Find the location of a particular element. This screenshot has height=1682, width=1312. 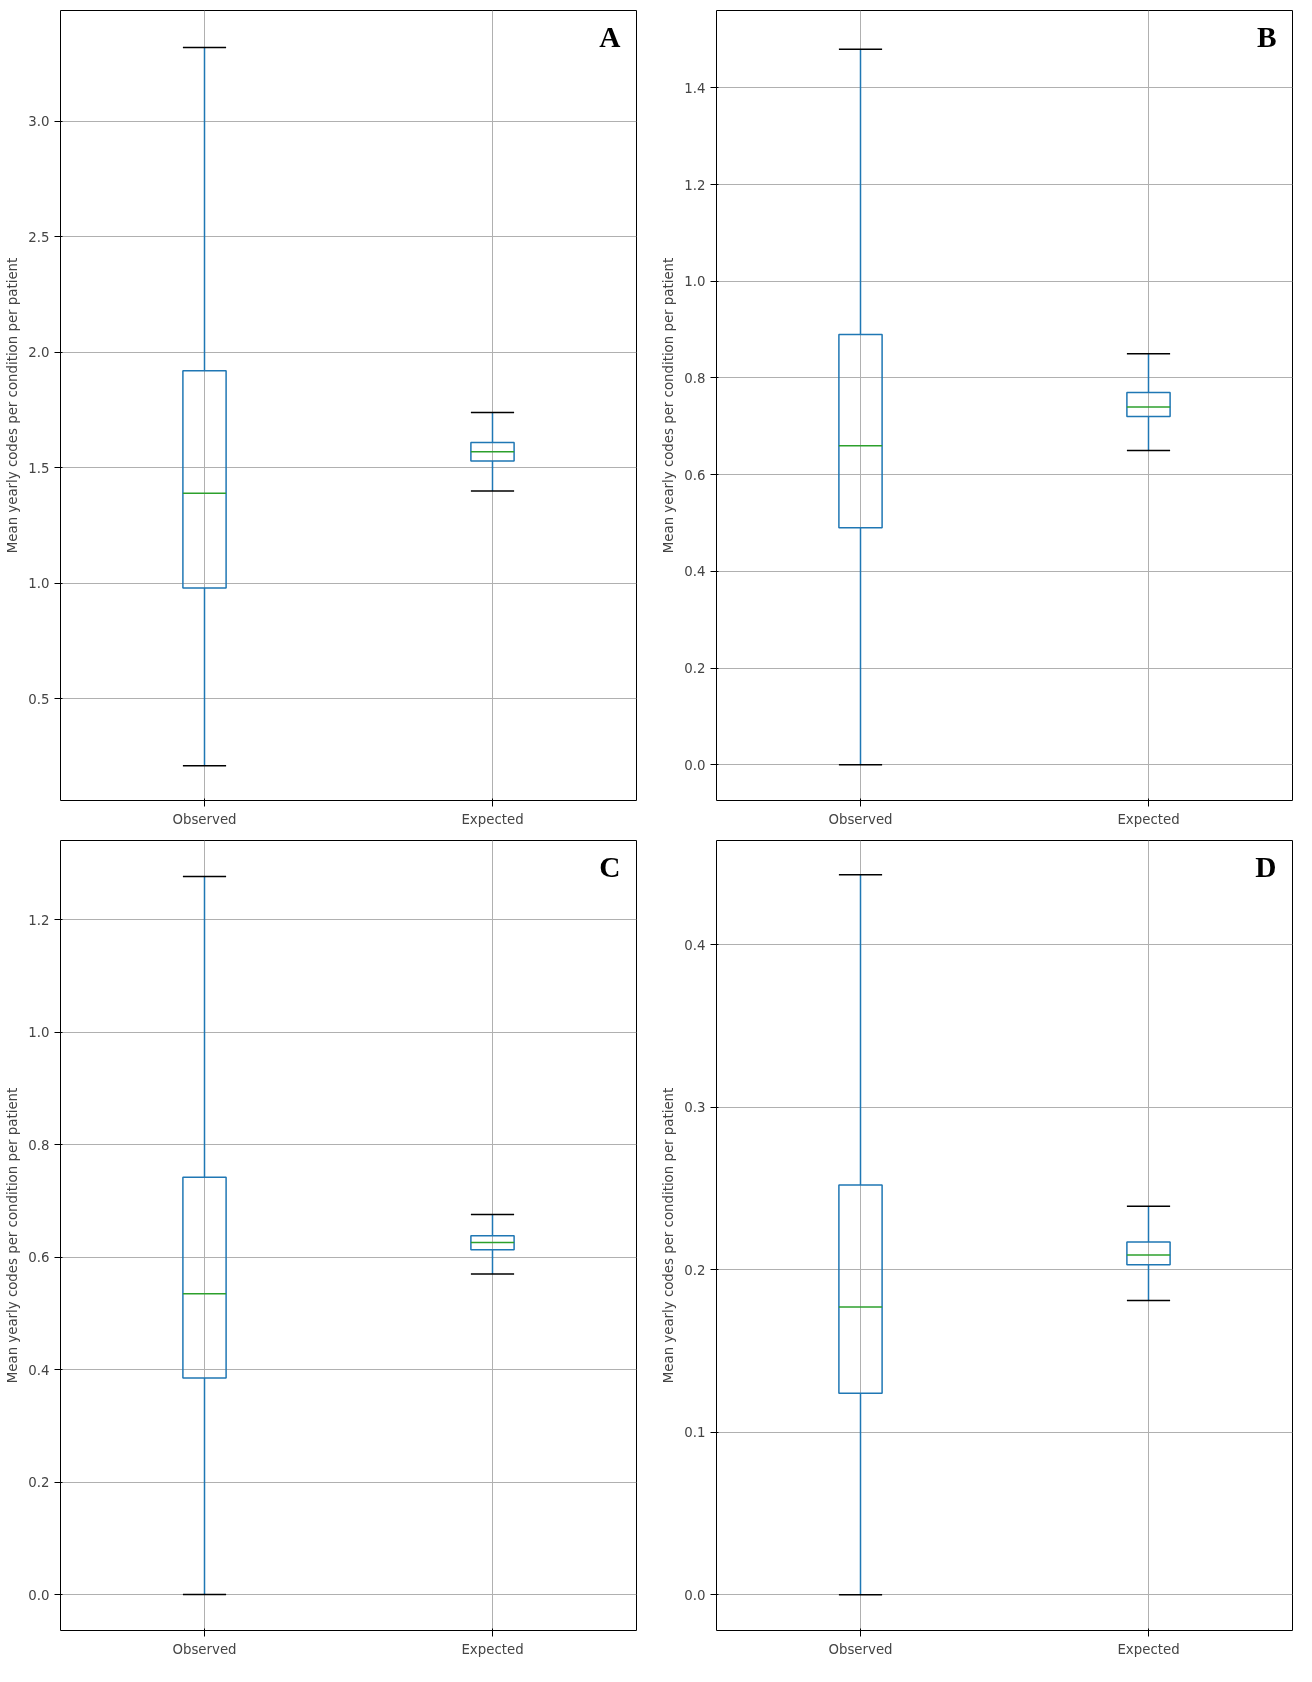

y-tick-label: 0.1 is located at coordinates (695, 1433).